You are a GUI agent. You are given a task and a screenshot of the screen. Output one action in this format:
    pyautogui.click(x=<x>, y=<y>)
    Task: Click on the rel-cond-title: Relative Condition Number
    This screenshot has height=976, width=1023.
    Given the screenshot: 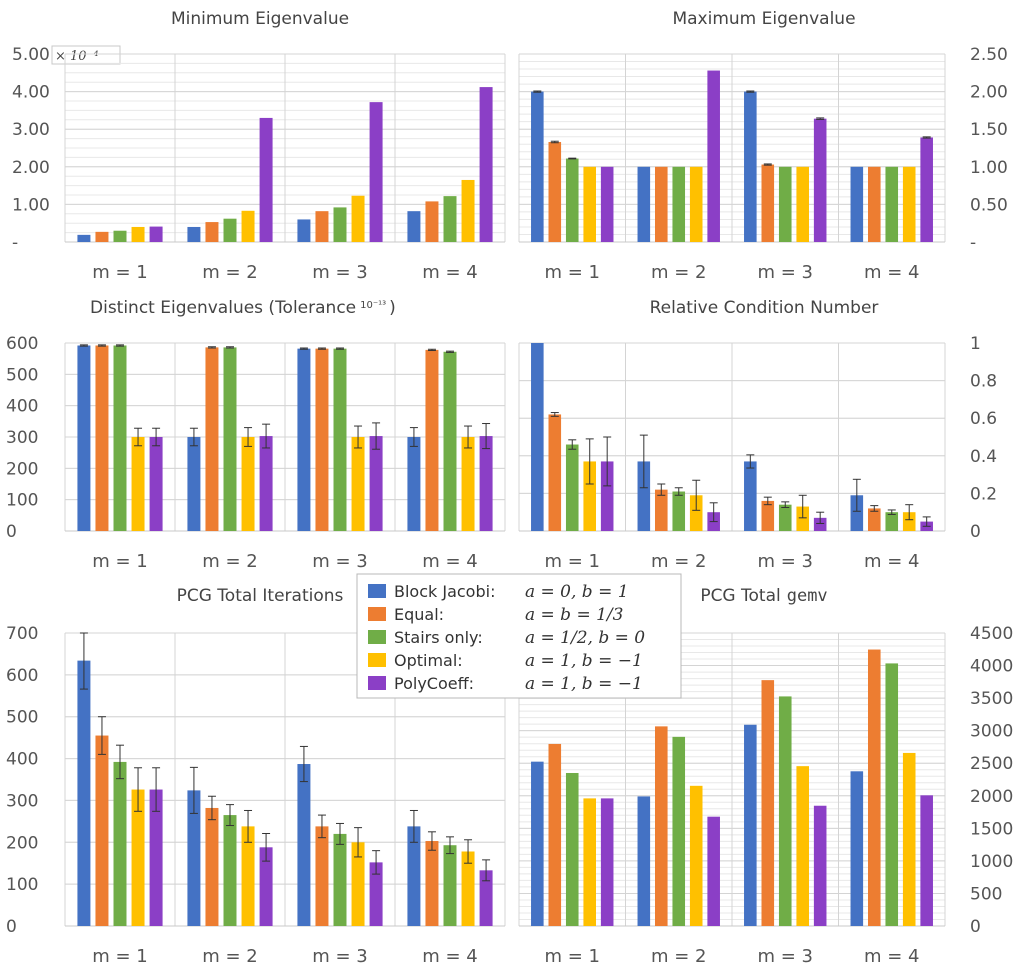 What is the action you would take?
    pyautogui.click(x=764, y=308)
    